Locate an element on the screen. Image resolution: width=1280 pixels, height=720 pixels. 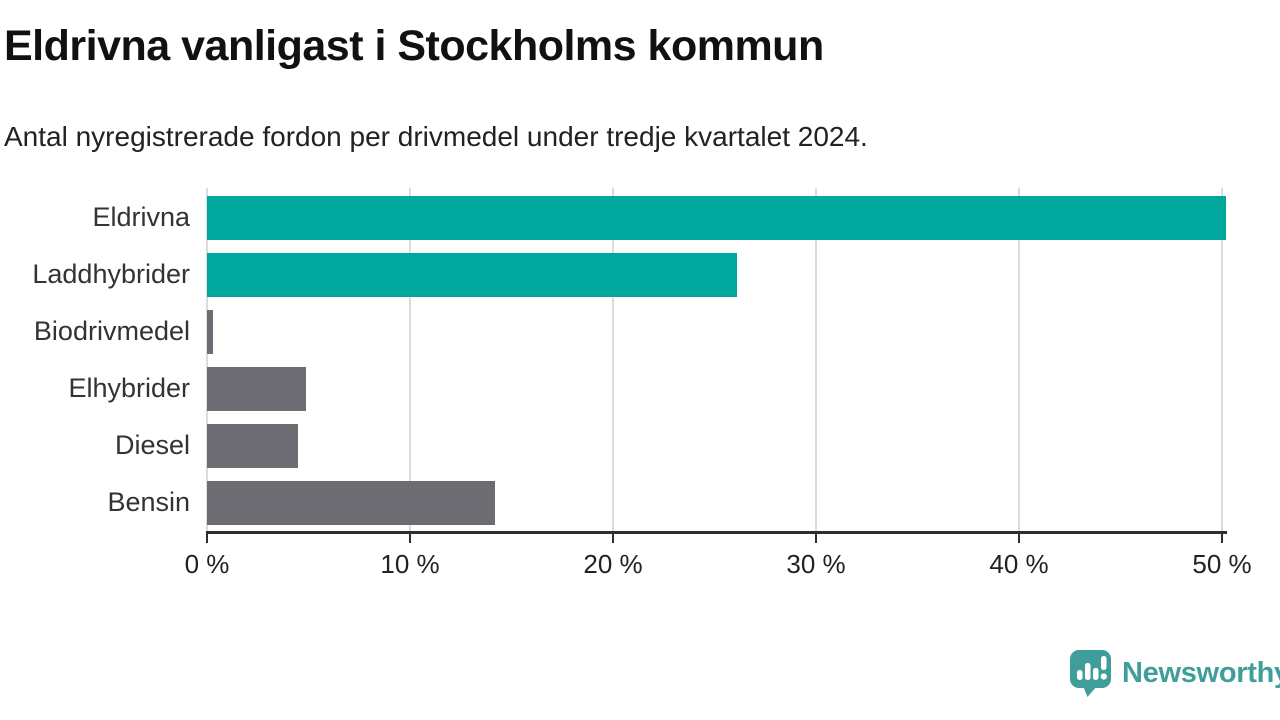
x-tick-label: 30 % is located at coordinates (816, 564).